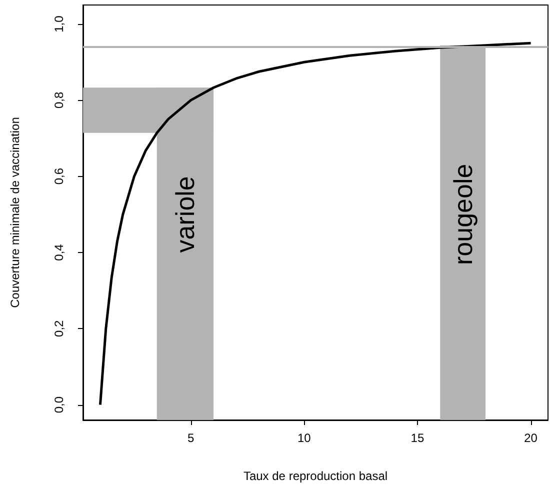  What do you see at coordinates (59, 405) in the screenshot?
I see `y-tick-label: 0,0` at bounding box center [59, 405].